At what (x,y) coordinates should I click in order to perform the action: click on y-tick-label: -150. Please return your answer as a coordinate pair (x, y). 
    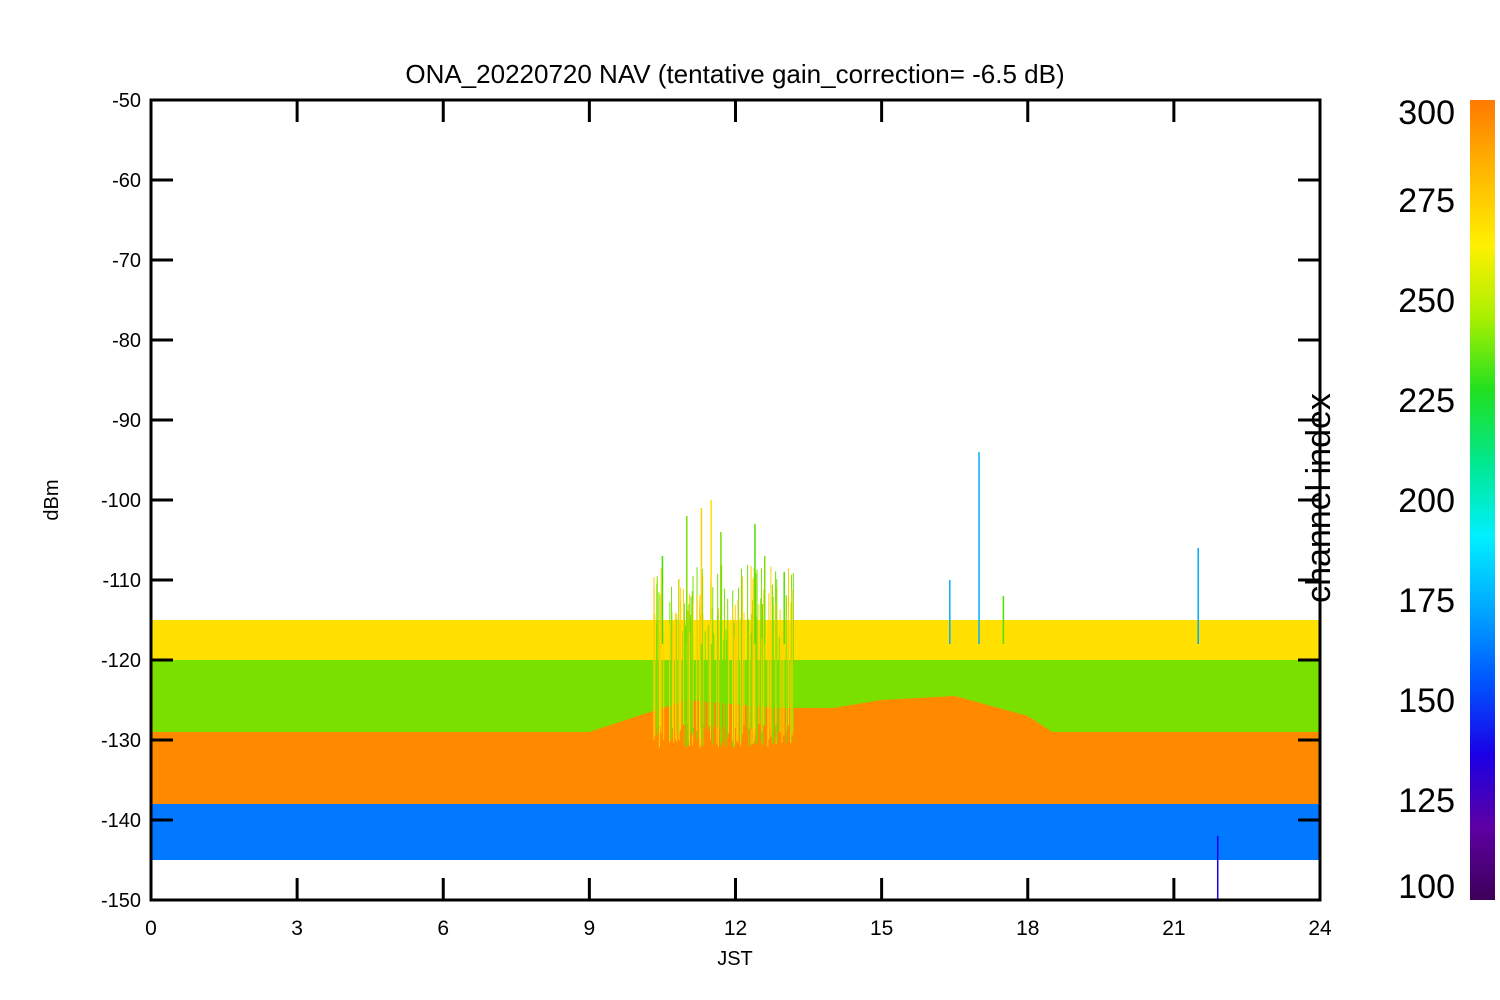
    Looking at the image, I should click on (121, 901).